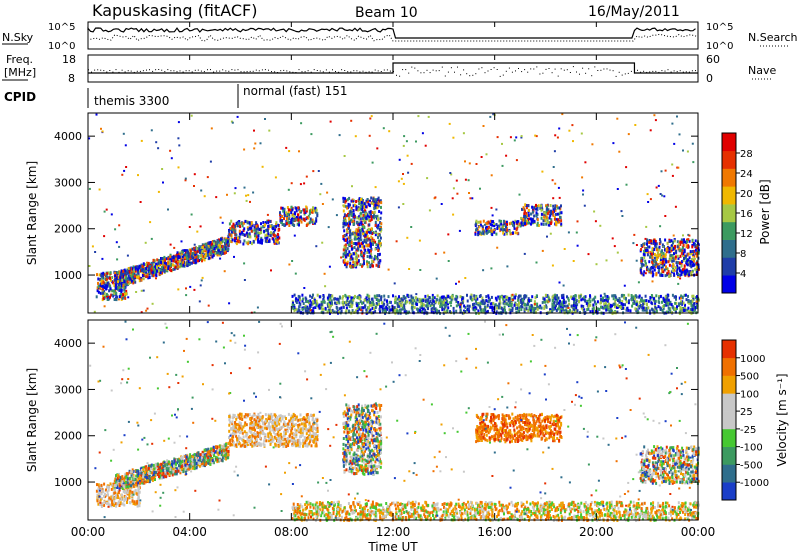  What do you see at coordinates (19, 59) in the screenshot?
I see `freq-label-line1: Freq.` at bounding box center [19, 59].